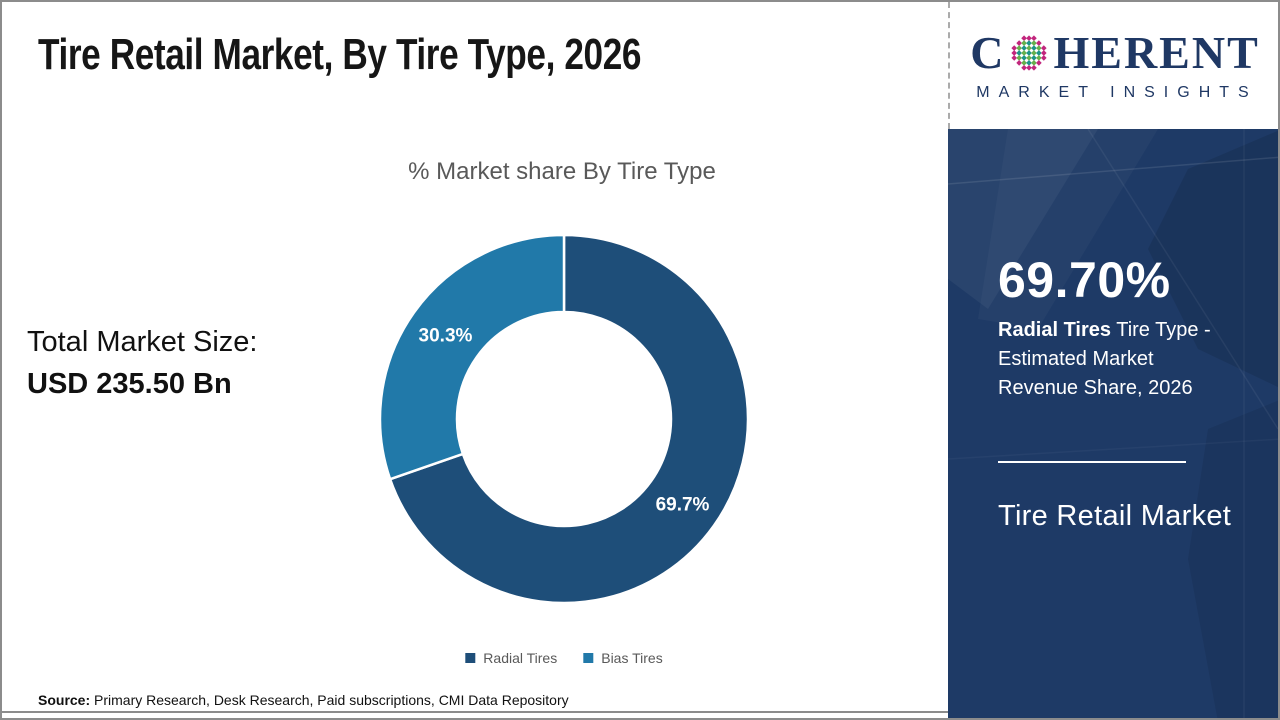  What do you see at coordinates (520, 658) in the screenshot?
I see `legend-label: Radial Tires` at bounding box center [520, 658].